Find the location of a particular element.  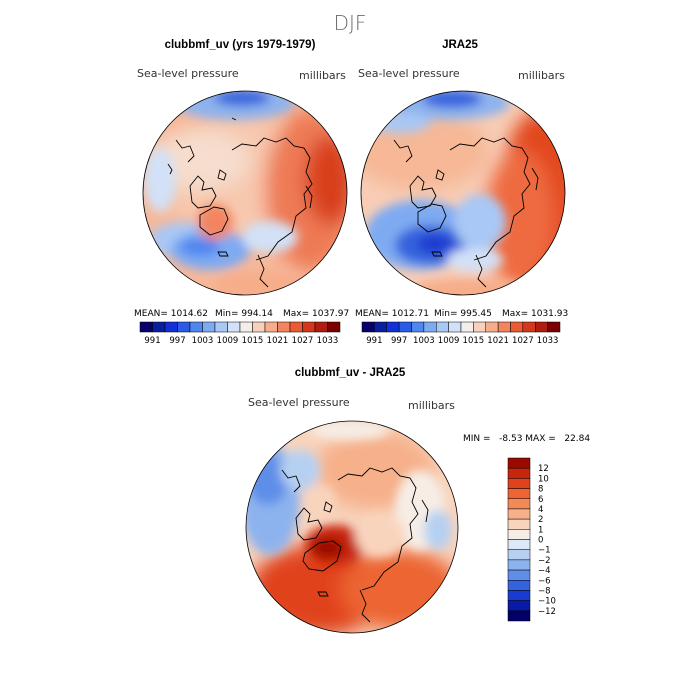

variable-label-diff: Sea-level pressure is located at coordinates (299, 402).